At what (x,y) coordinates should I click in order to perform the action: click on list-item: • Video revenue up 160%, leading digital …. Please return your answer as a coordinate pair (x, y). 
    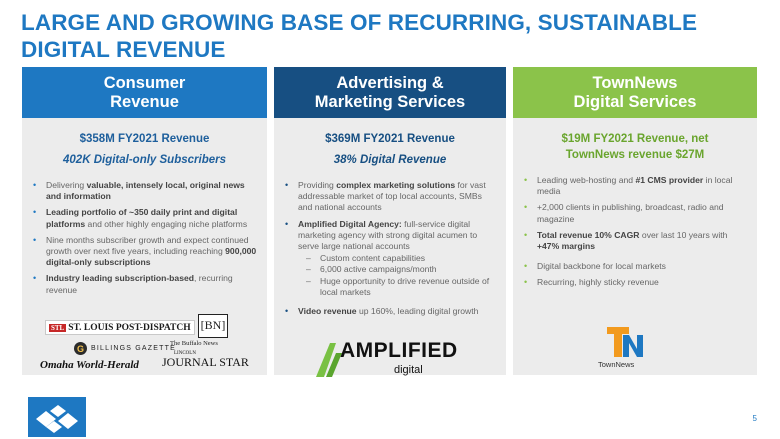
    Looking at the image, I should click on (382, 311).